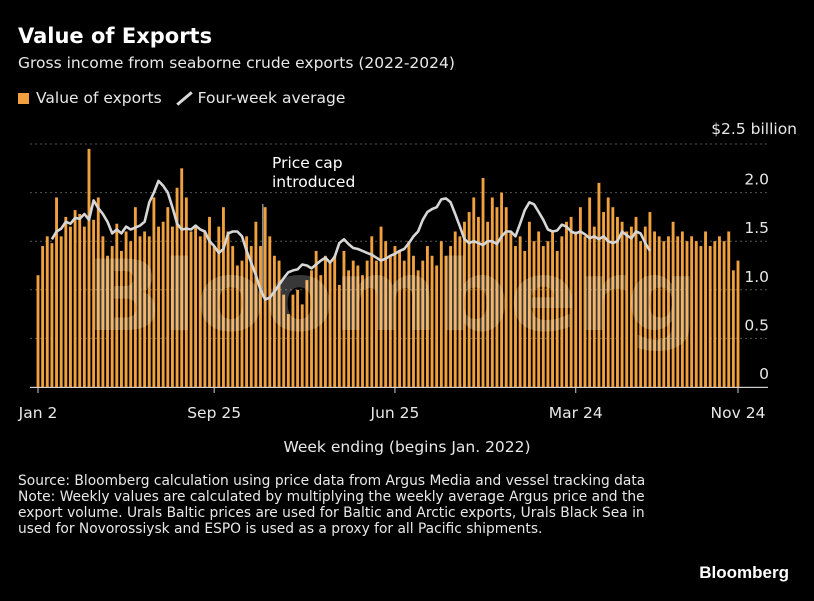  Describe the element at coordinates (38, 413) in the screenshot. I see `x-tick-label-0: Jan 2` at that location.